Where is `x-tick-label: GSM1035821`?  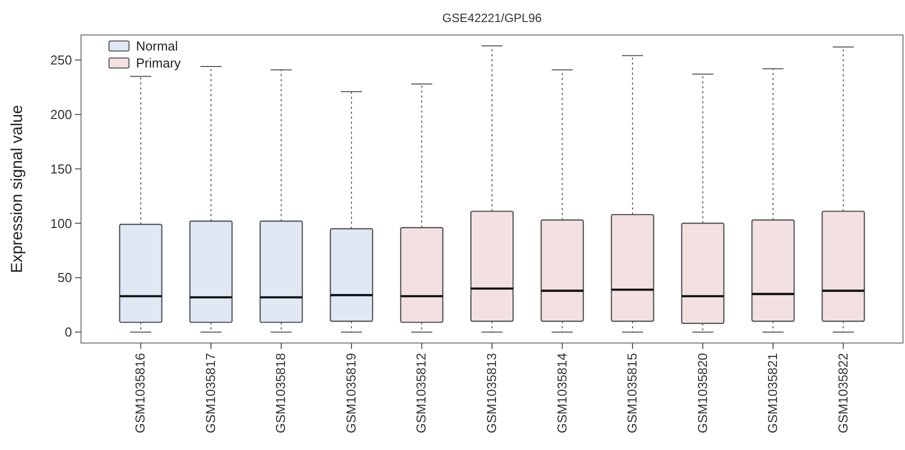
x-tick-label: GSM1035821 is located at coordinates (772, 393).